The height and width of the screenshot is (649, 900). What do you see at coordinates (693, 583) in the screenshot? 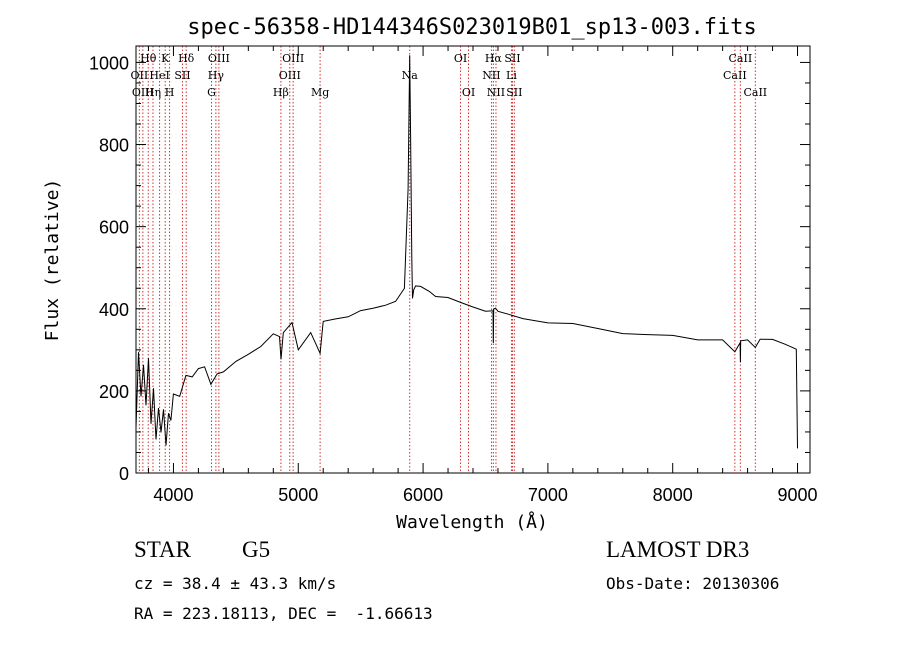
I see `obs-date: Obs-Date: 20130306` at bounding box center [693, 583].